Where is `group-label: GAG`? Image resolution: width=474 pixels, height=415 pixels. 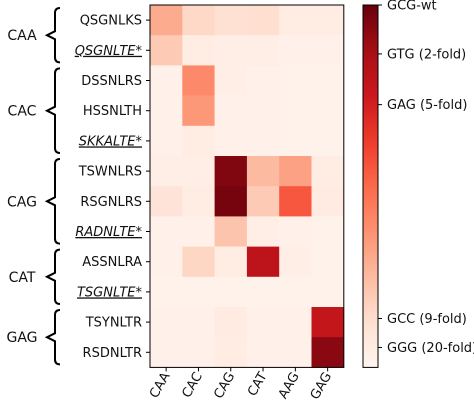 group-label: GAG is located at coordinates (21, 338).